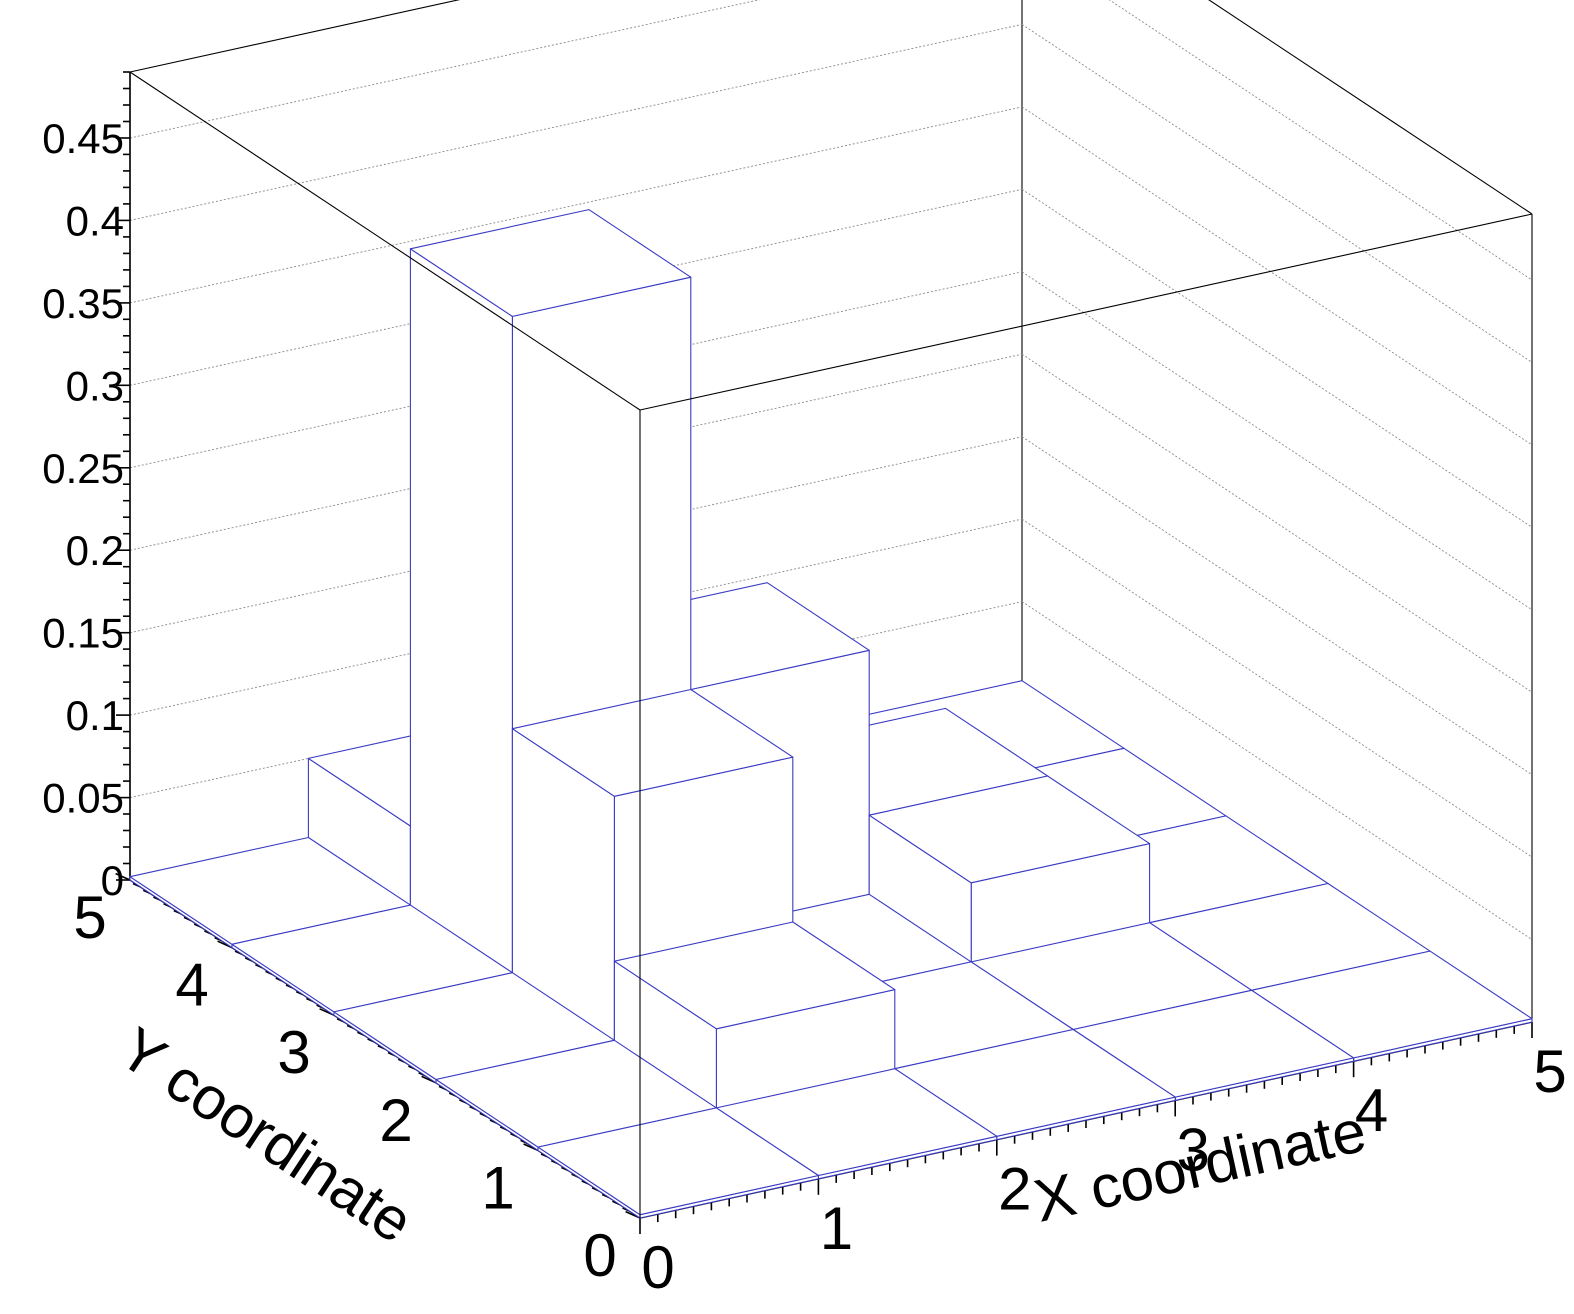 Image resolution: width=1574 pixels, height=1314 pixels. I want to click on bar-x1-y2, so click(652, 866).